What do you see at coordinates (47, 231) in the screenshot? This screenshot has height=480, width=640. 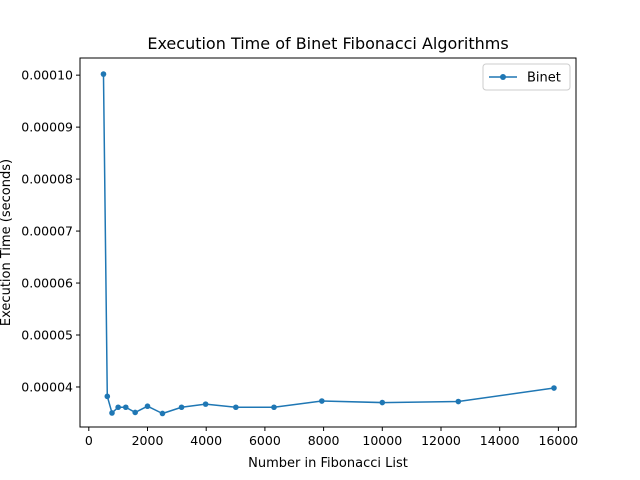 I see `y-tick-label: 0.00007` at bounding box center [47, 231].